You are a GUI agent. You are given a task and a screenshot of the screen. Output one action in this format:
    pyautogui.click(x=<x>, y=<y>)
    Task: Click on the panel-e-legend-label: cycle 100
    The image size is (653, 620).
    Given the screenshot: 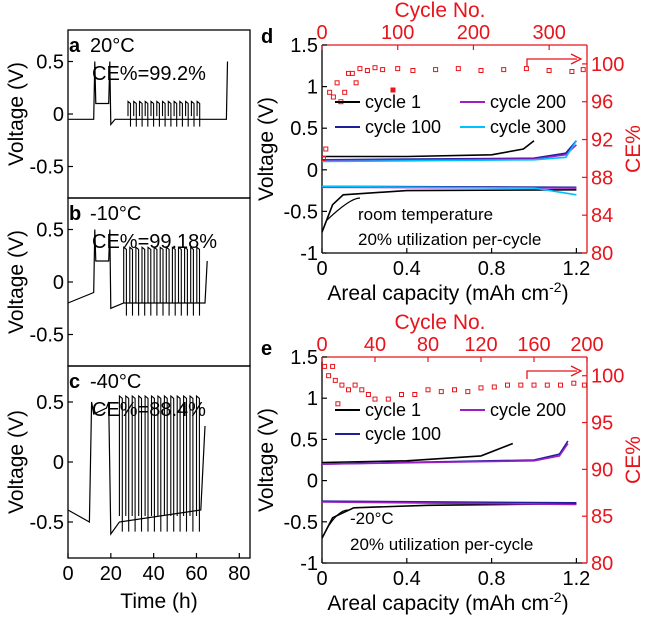 What is the action you would take?
    pyautogui.click(x=403, y=434)
    